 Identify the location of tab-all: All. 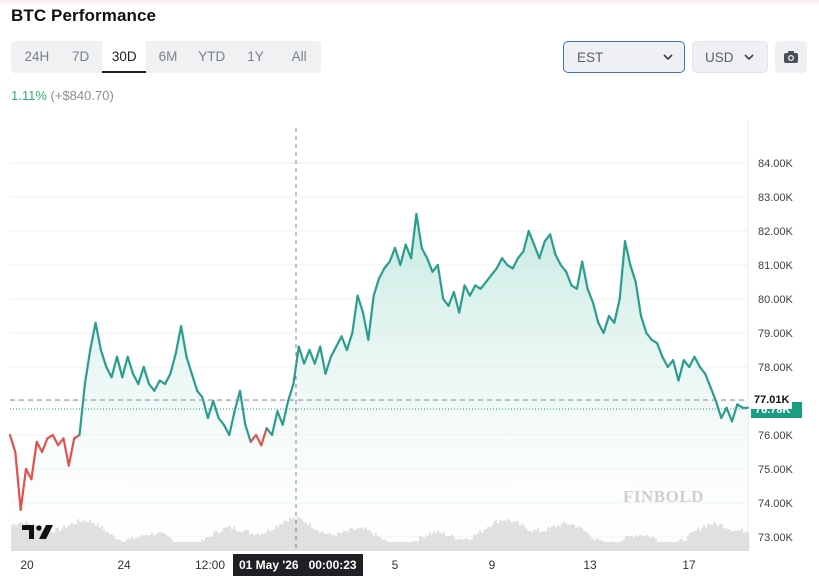
(299, 56).